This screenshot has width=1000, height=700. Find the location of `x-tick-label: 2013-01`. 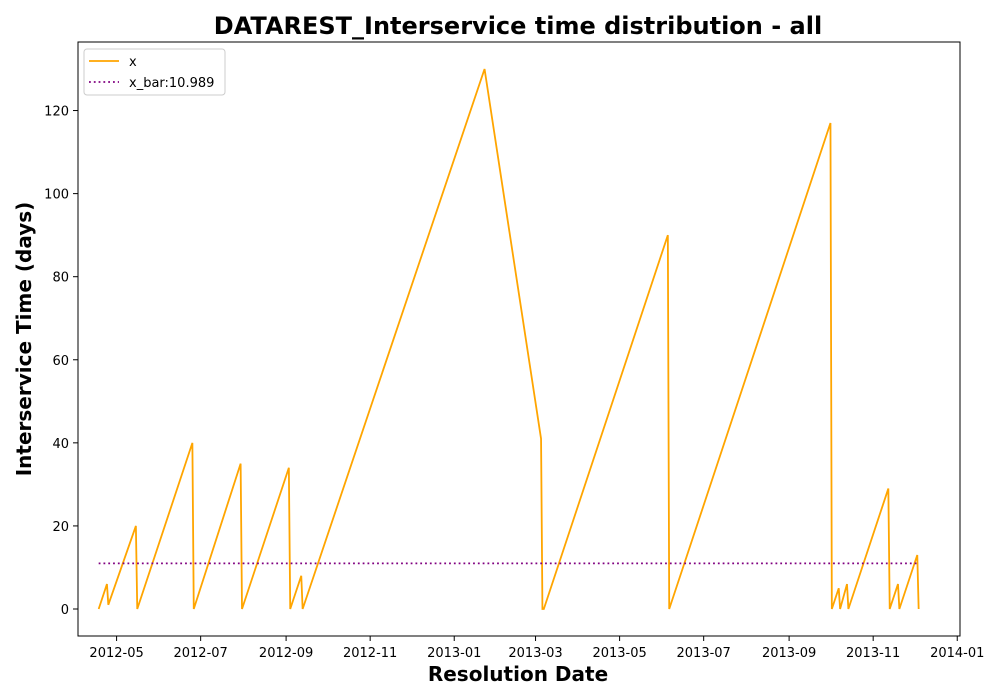

x-tick-label: 2013-01 is located at coordinates (454, 653).